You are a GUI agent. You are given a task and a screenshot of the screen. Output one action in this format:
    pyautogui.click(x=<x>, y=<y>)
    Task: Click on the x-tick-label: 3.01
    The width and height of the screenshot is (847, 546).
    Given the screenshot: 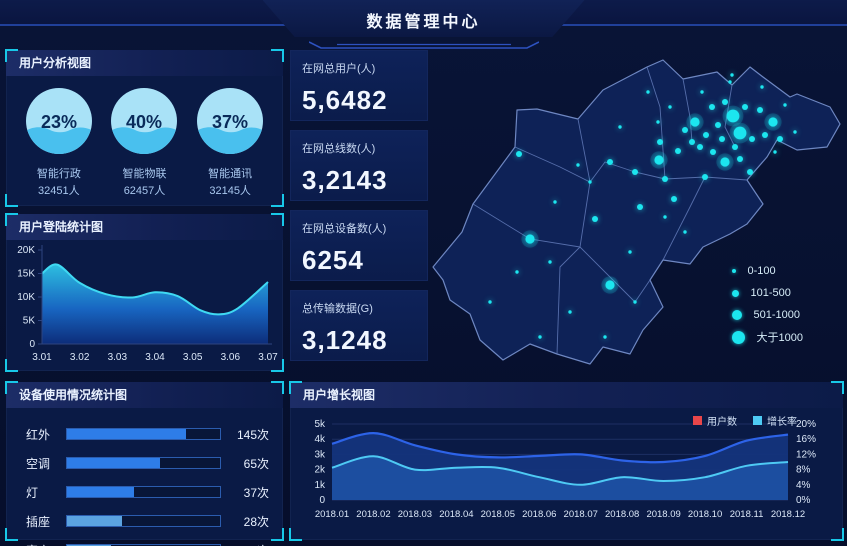 What is the action you would take?
    pyautogui.click(x=42, y=357)
    